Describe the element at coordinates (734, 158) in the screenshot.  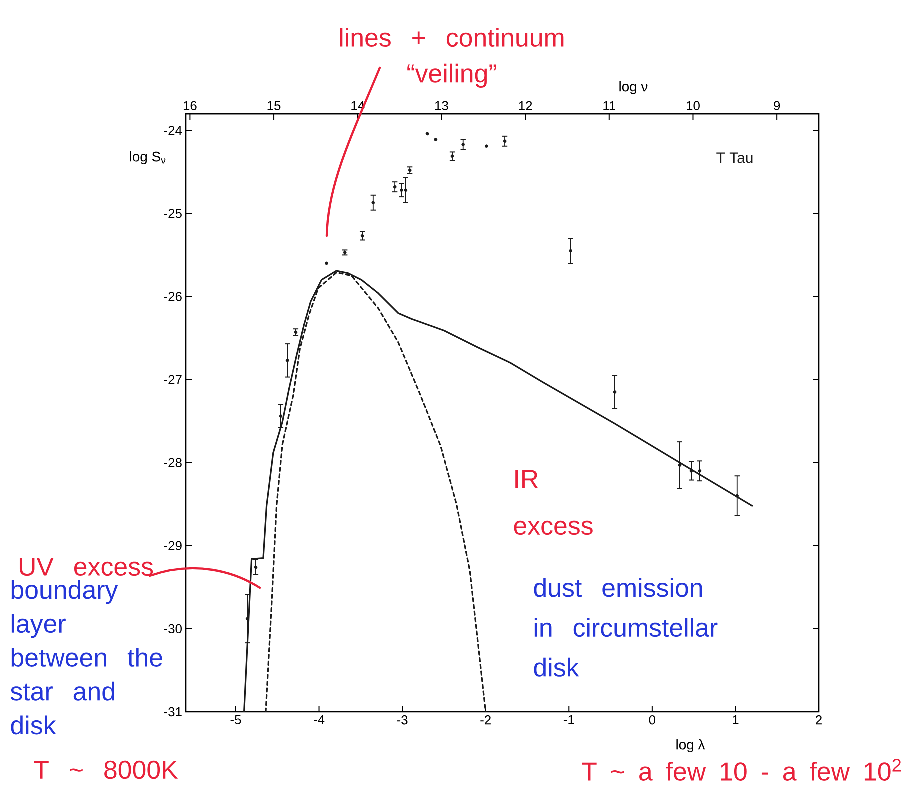
I see `annotation: T Tau` at that location.